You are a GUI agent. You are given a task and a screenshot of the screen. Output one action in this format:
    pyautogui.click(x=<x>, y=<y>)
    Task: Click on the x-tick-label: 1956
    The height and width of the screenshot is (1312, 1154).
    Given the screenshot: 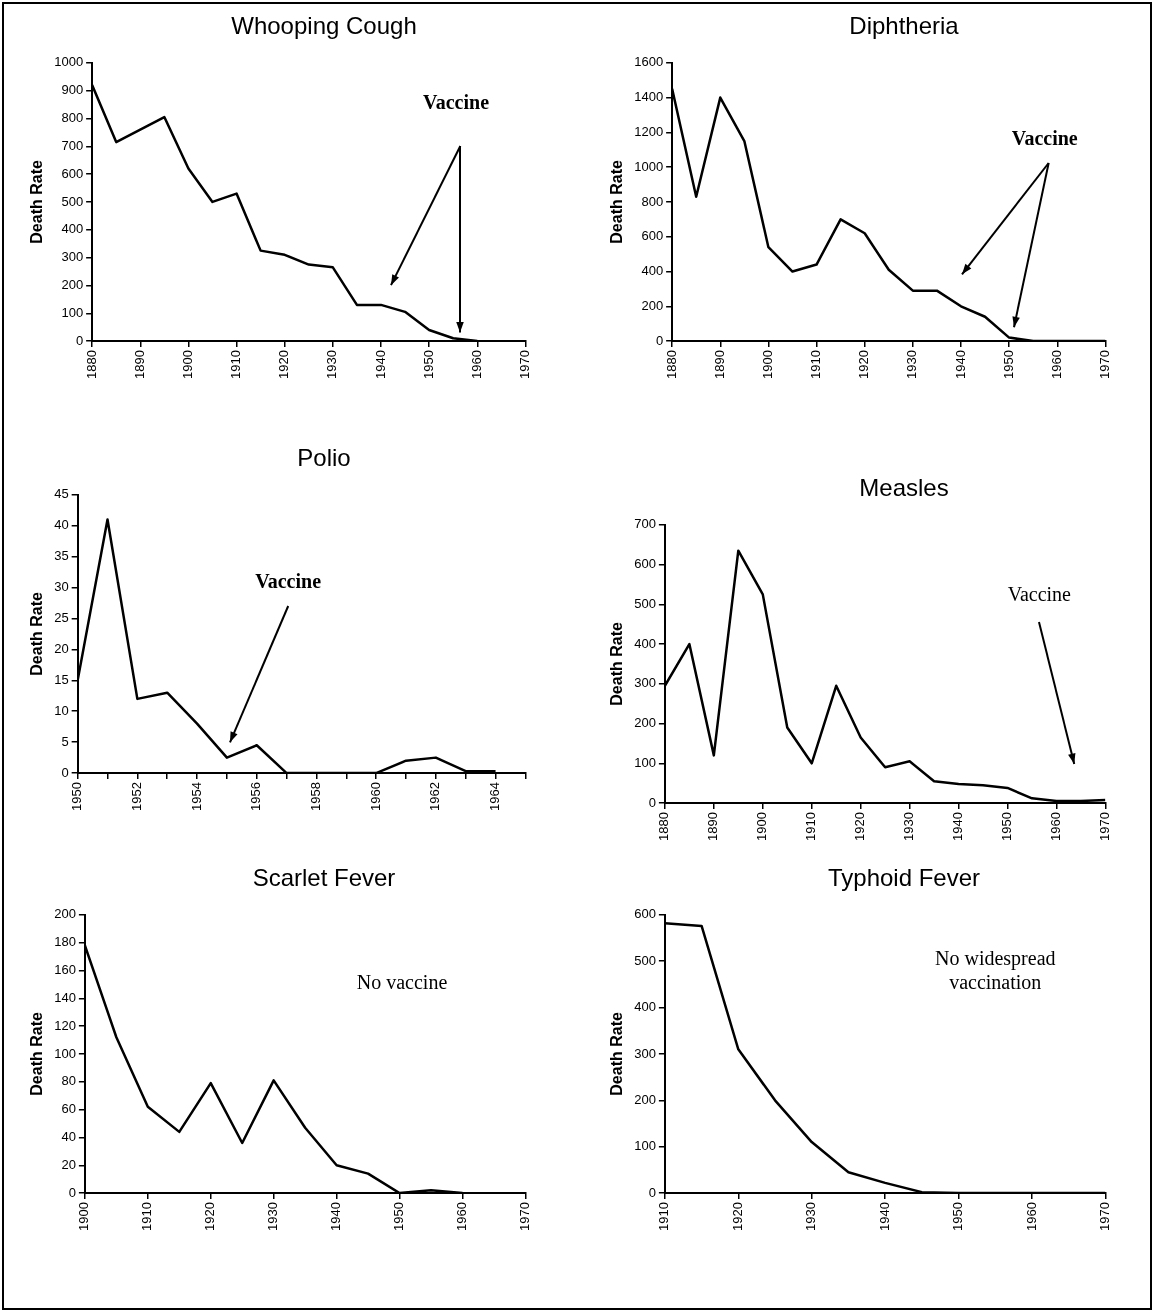 What is the action you would take?
    pyautogui.click(x=256, y=796)
    